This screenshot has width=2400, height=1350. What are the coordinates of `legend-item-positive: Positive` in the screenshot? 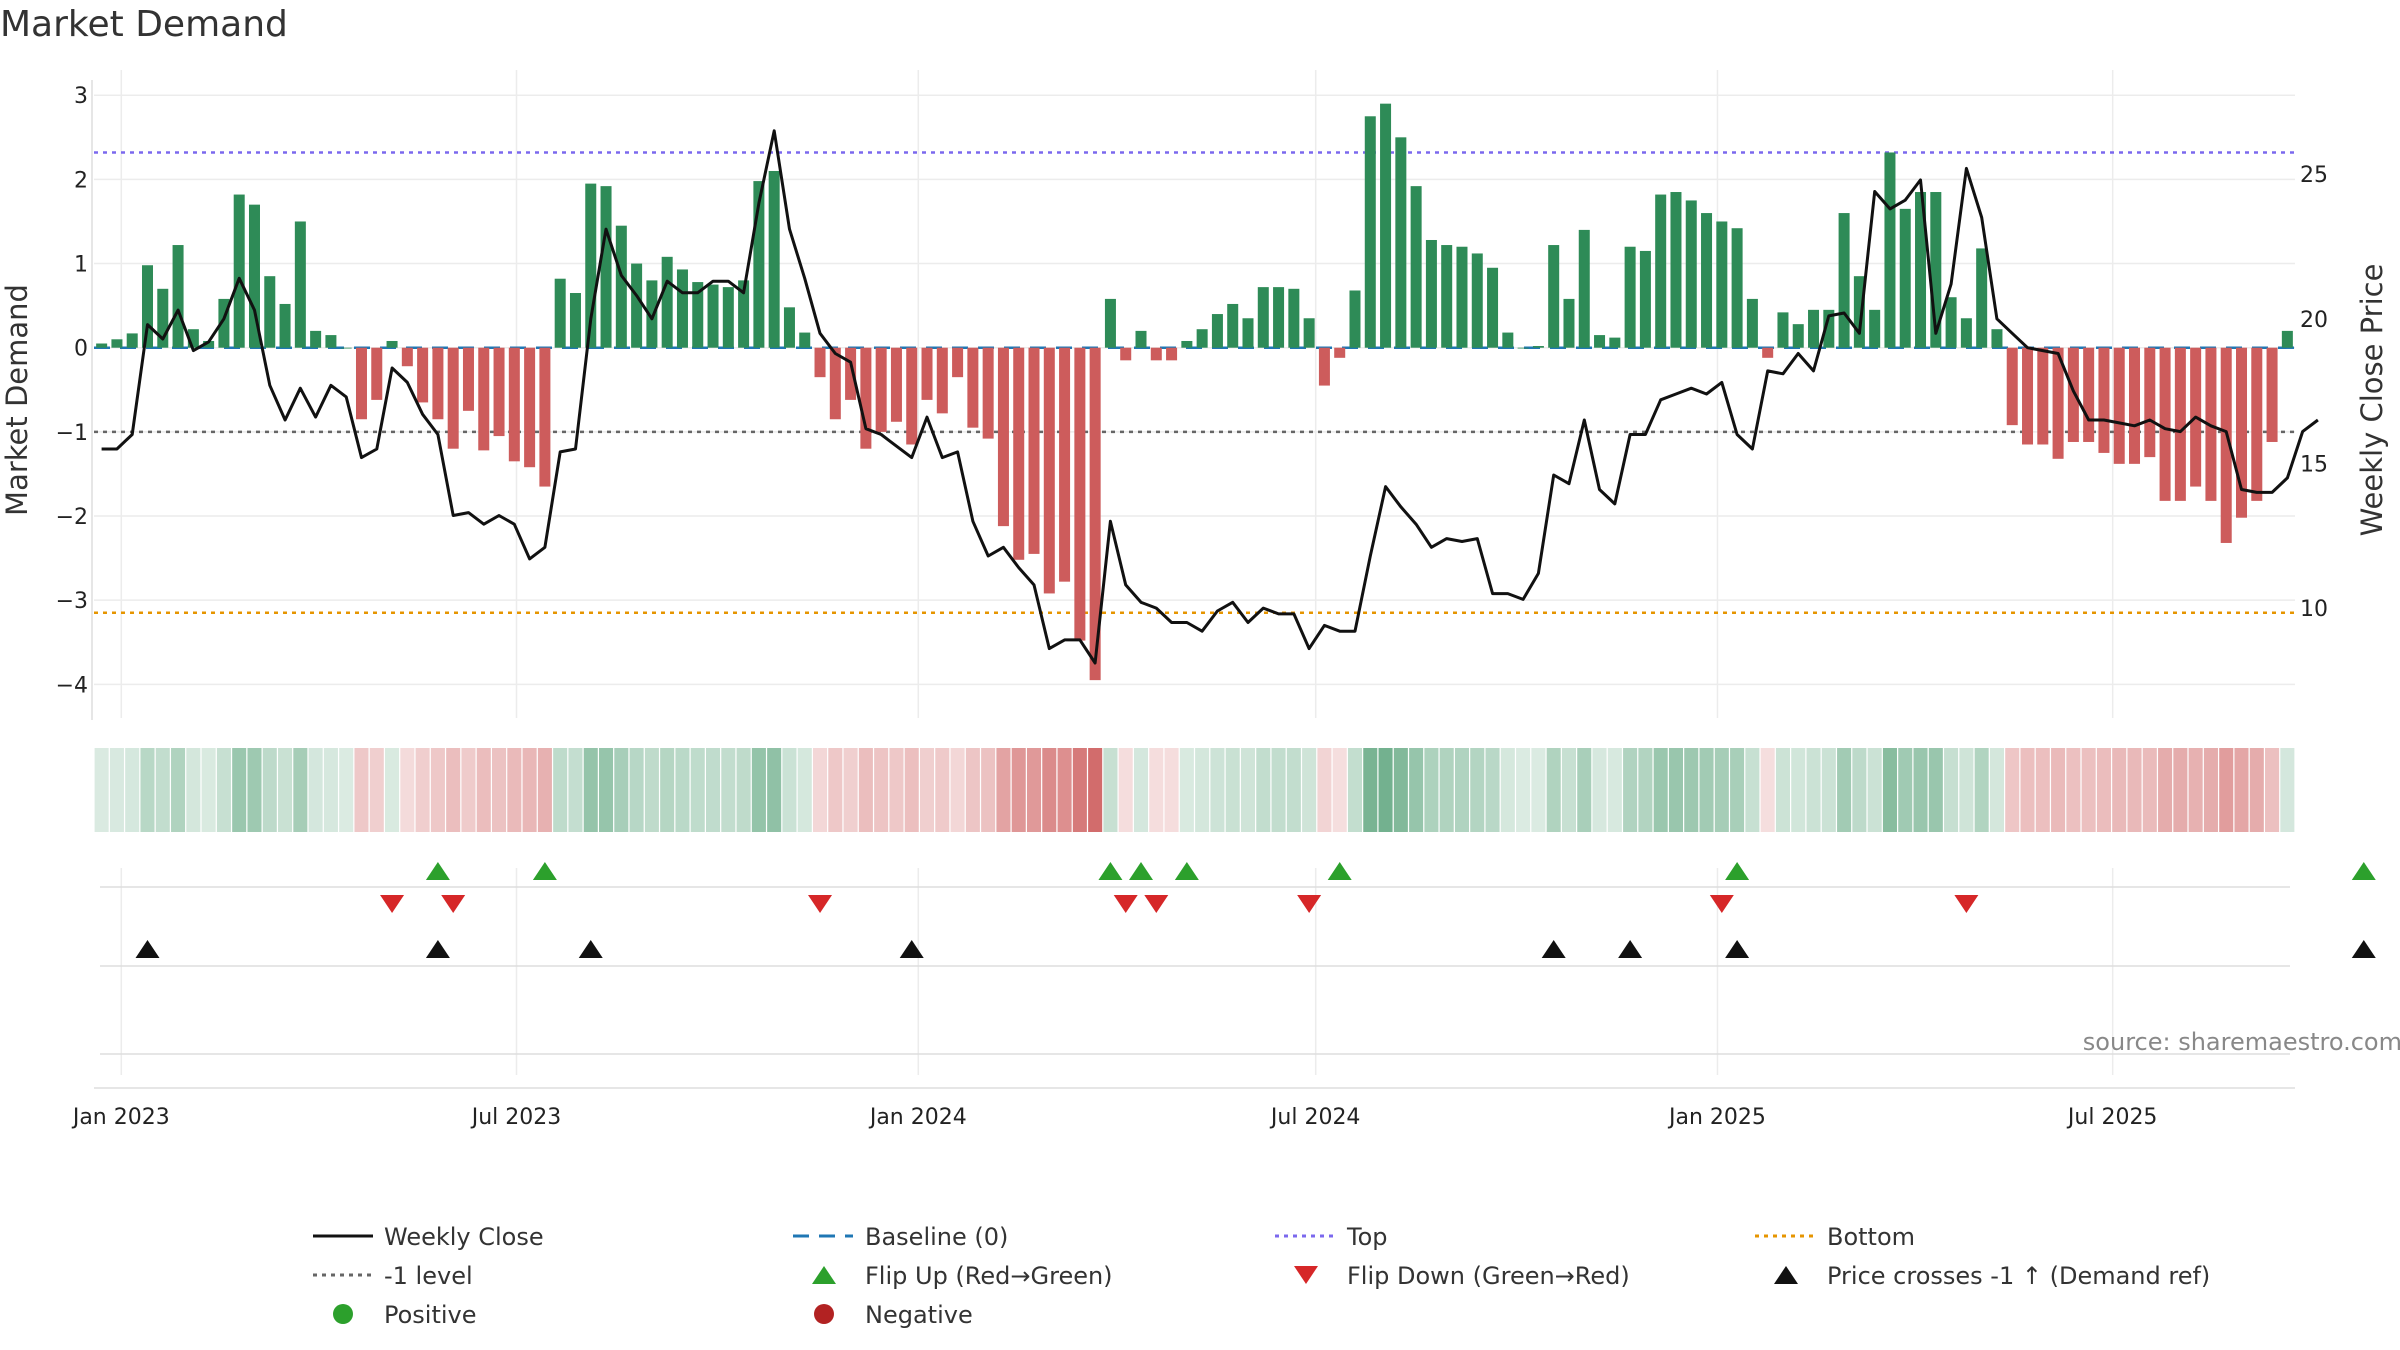 It's located at (405, 1315).